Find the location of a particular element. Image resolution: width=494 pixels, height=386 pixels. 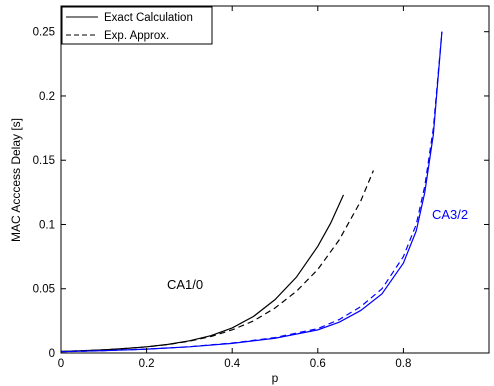

x-tick-label: 0.8 is located at coordinates (403, 364).